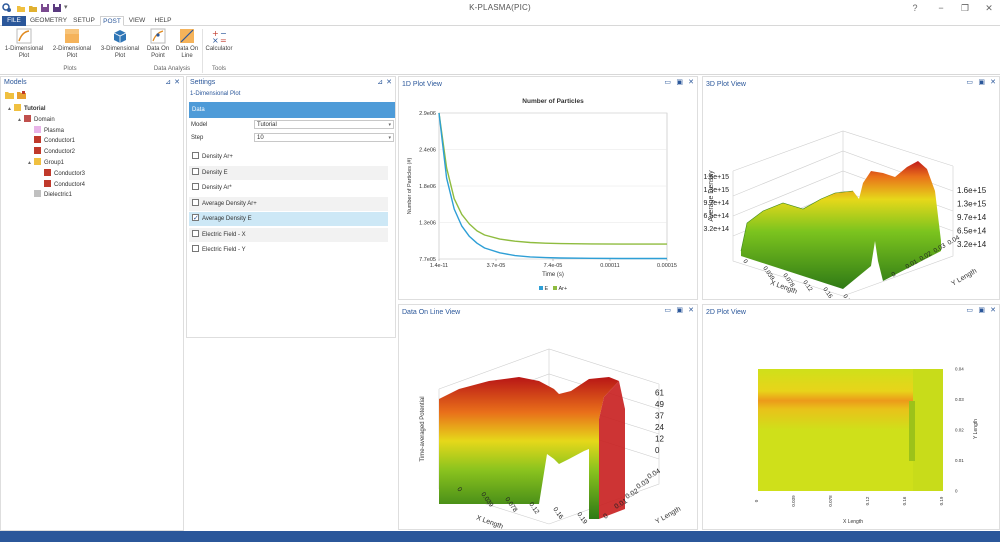 The image size is (1000, 542). I want to click on save-as-icon, so click(57, 8).